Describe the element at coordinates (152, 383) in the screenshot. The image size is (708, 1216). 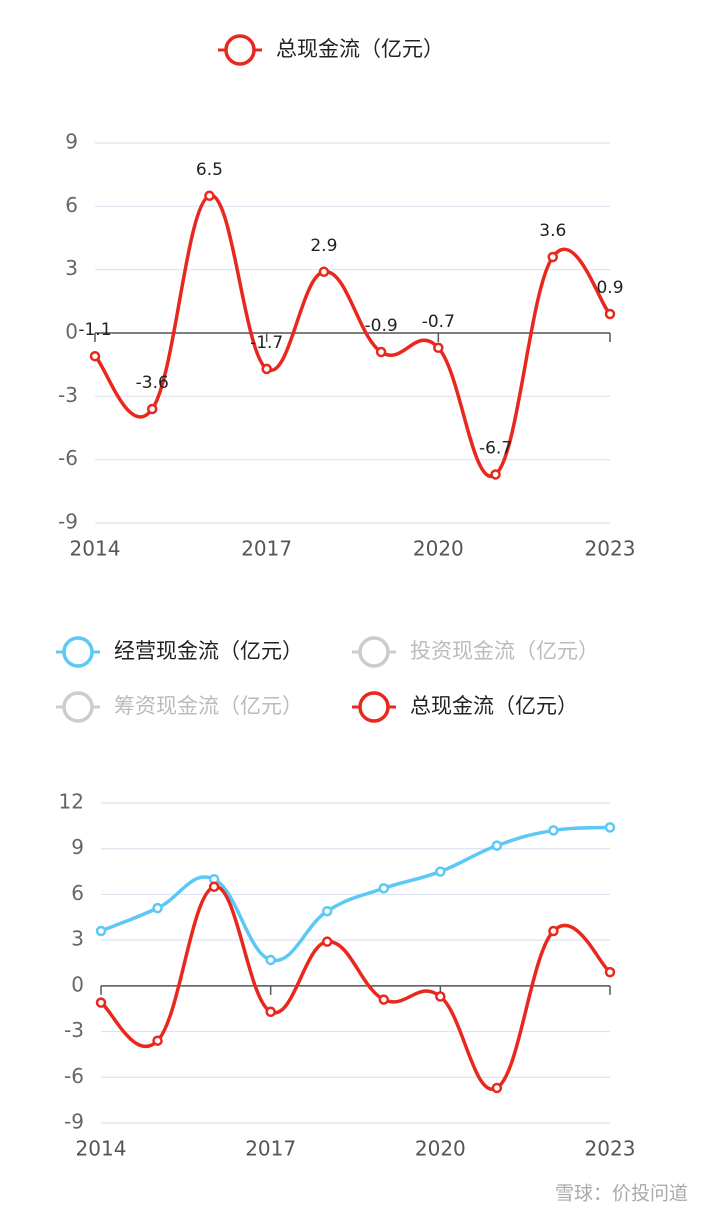
I see `data-label: -3.6` at that location.